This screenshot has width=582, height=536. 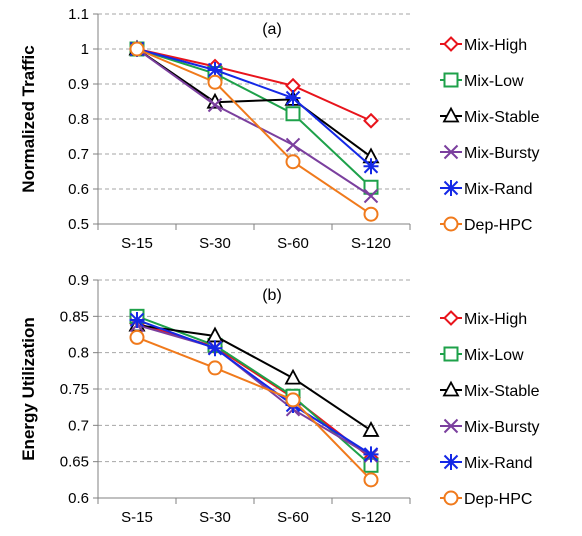 I want to click on y-tick-label: 0.65, so click(x=74, y=462).